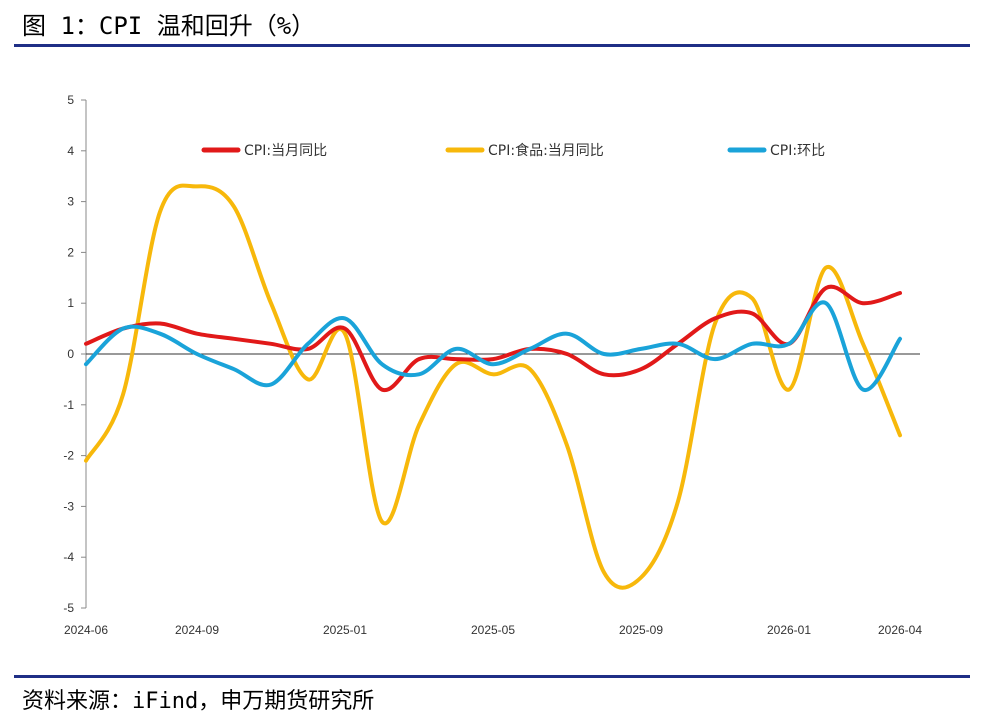  I want to click on legend-item-cpi-yoy-label: CPI:当月同比, so click(285, 151).